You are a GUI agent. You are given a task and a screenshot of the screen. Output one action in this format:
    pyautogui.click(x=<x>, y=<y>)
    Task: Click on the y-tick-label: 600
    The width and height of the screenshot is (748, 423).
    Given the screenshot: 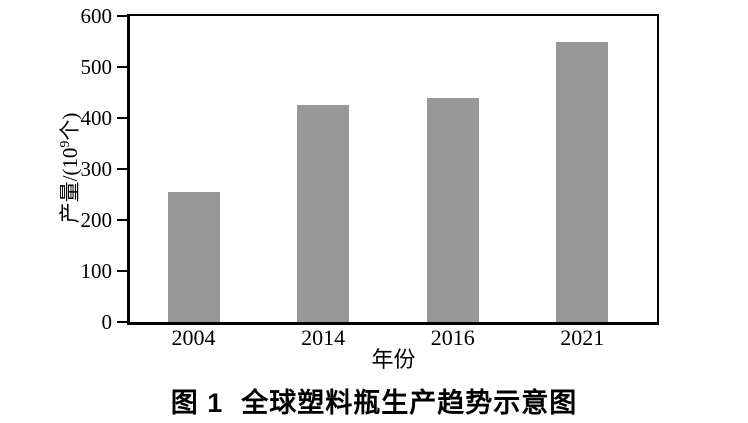 What is the action you would take?
    pyautogui.click(x=96, y=16)
    